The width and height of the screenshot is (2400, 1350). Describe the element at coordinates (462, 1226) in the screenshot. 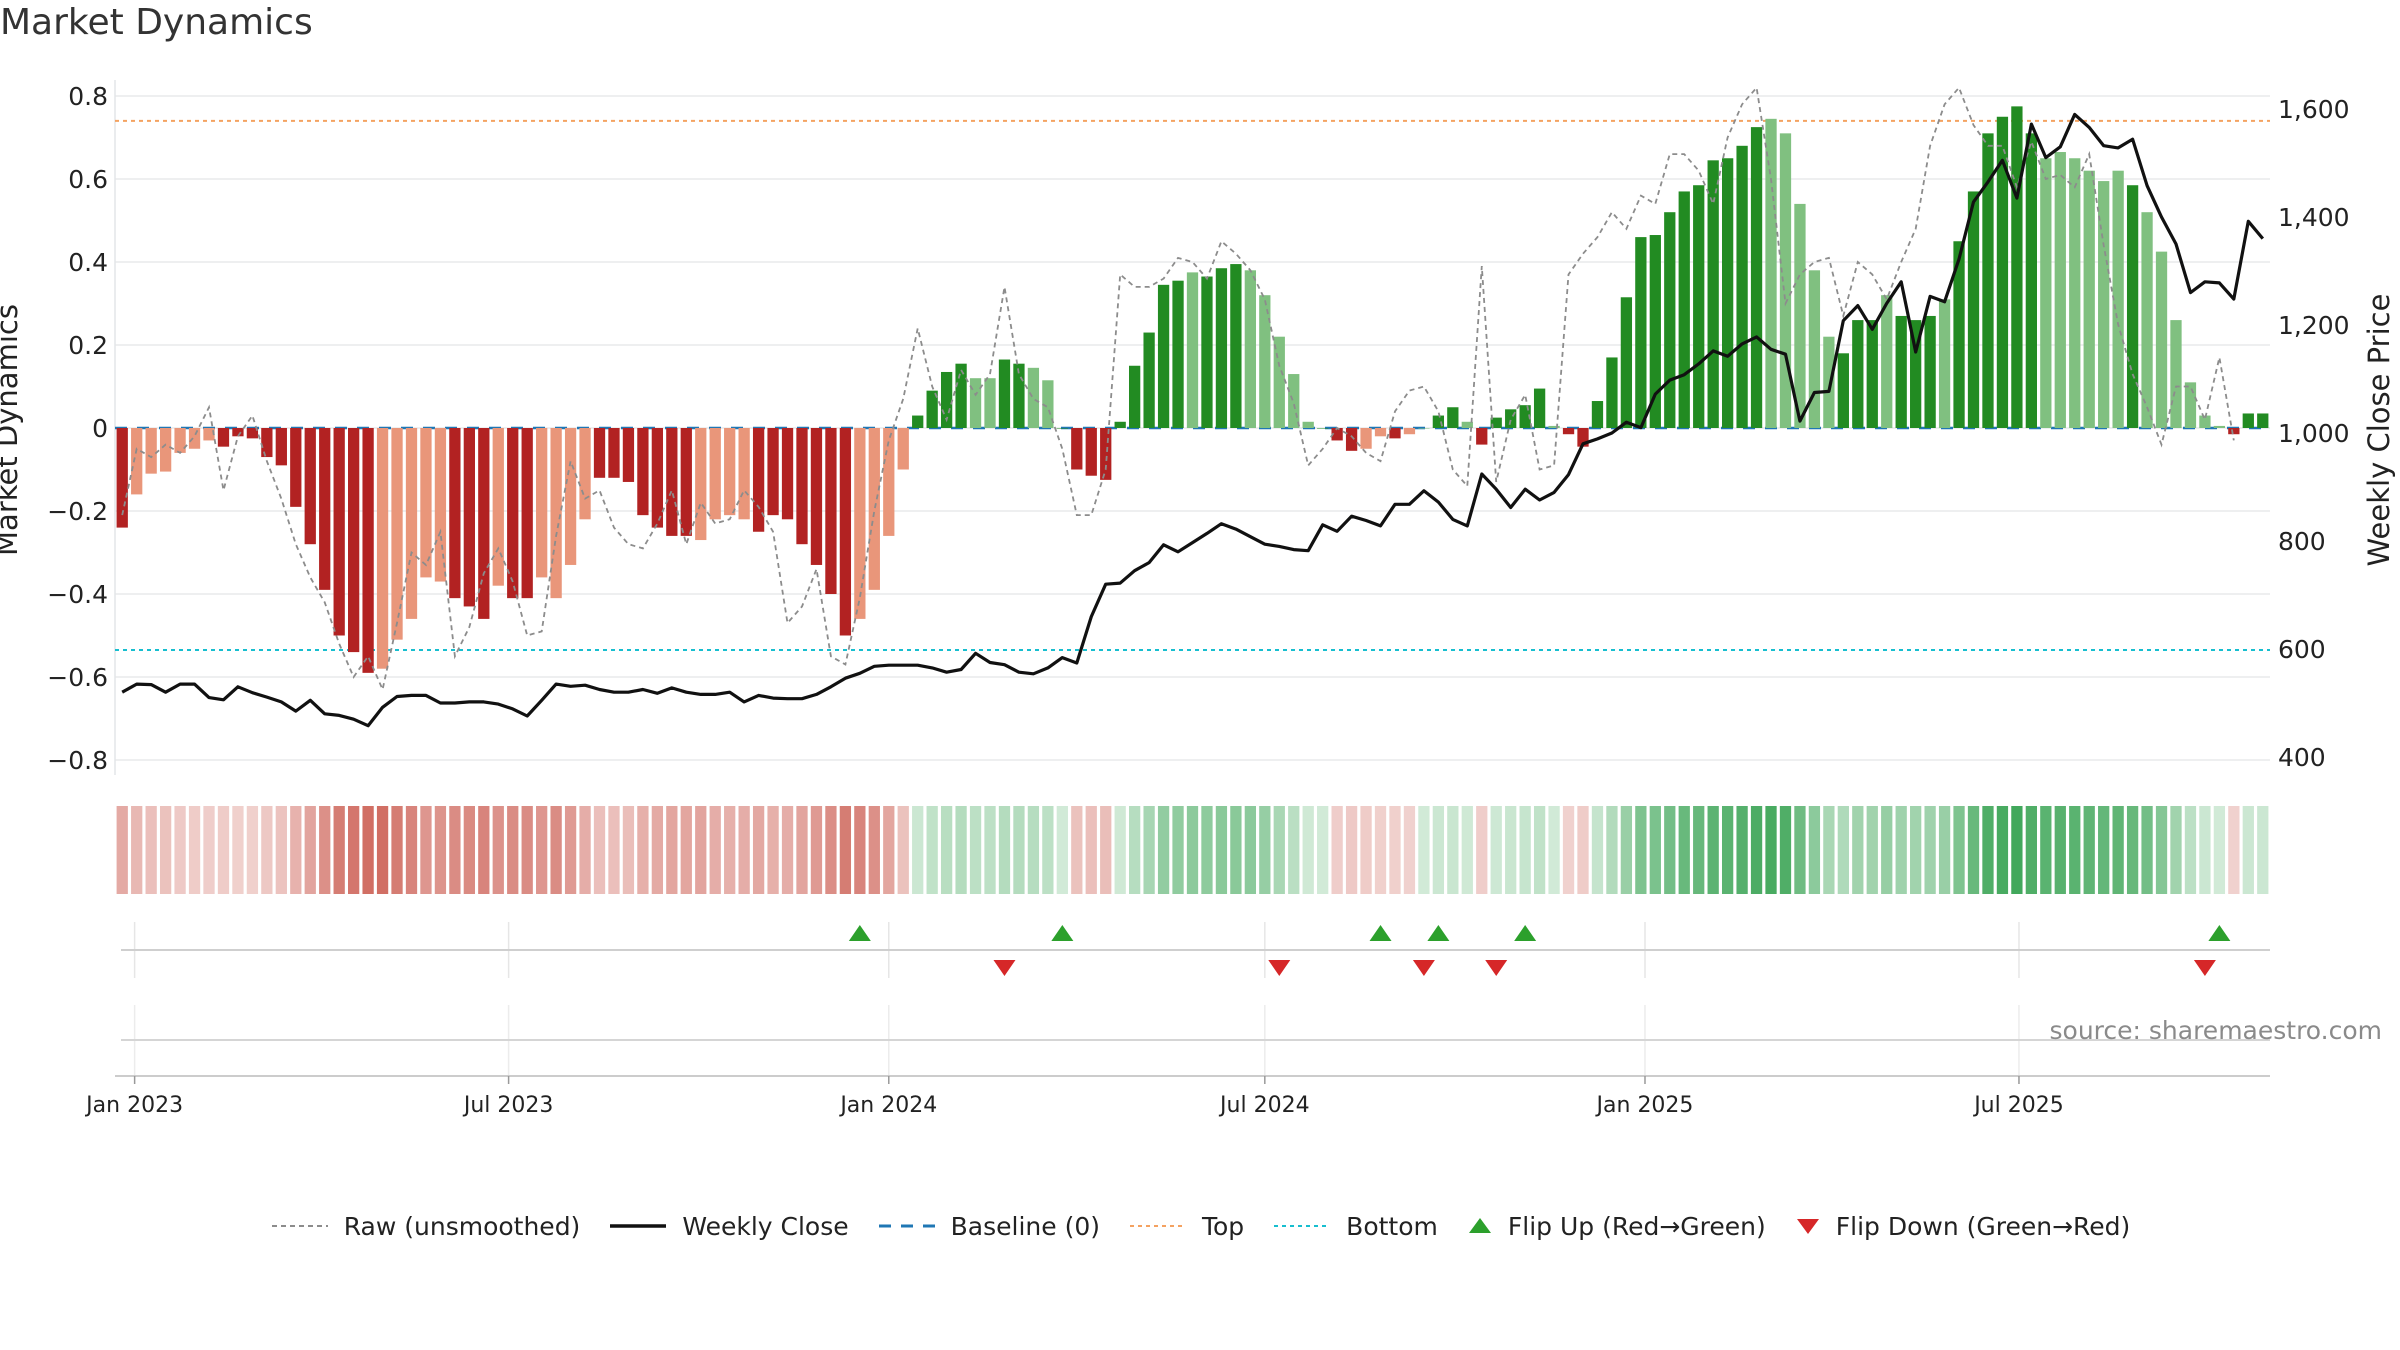

I see `legend-label: Raw (unsmoothed)` at that location.